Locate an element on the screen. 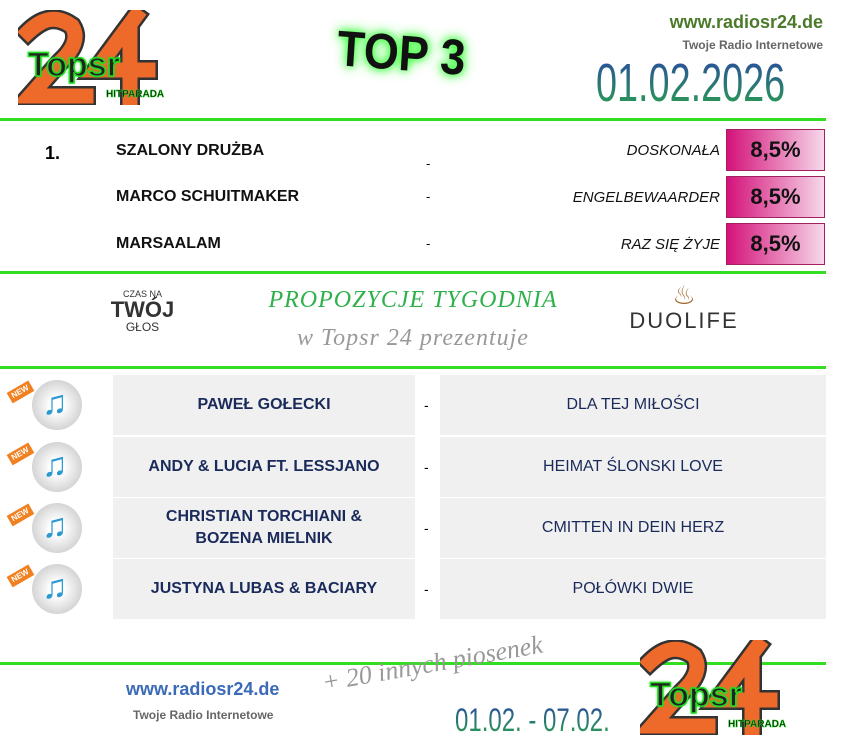 The width and height of the screenshot is (845, 742). artist: MARCO SCHUITMAKER is located at coordinates (208, 196).